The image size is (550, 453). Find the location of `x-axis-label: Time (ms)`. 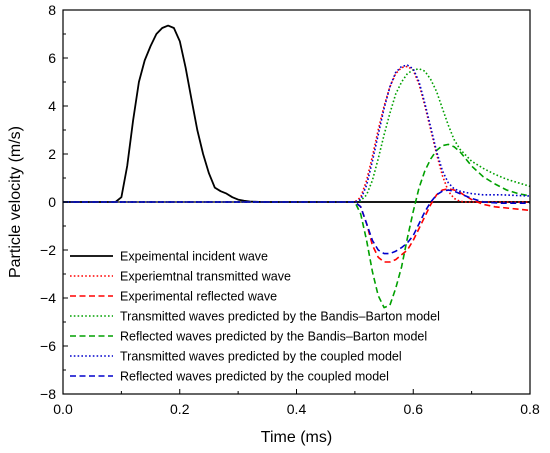

x-axis-label: Time (ms) is located at coordinates (296, 437).